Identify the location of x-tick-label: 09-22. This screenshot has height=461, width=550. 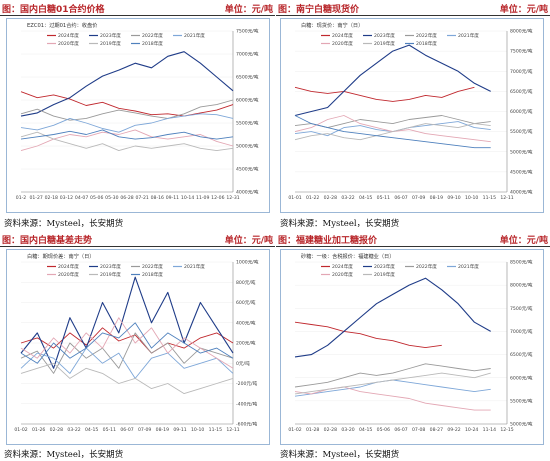
(453, 430).